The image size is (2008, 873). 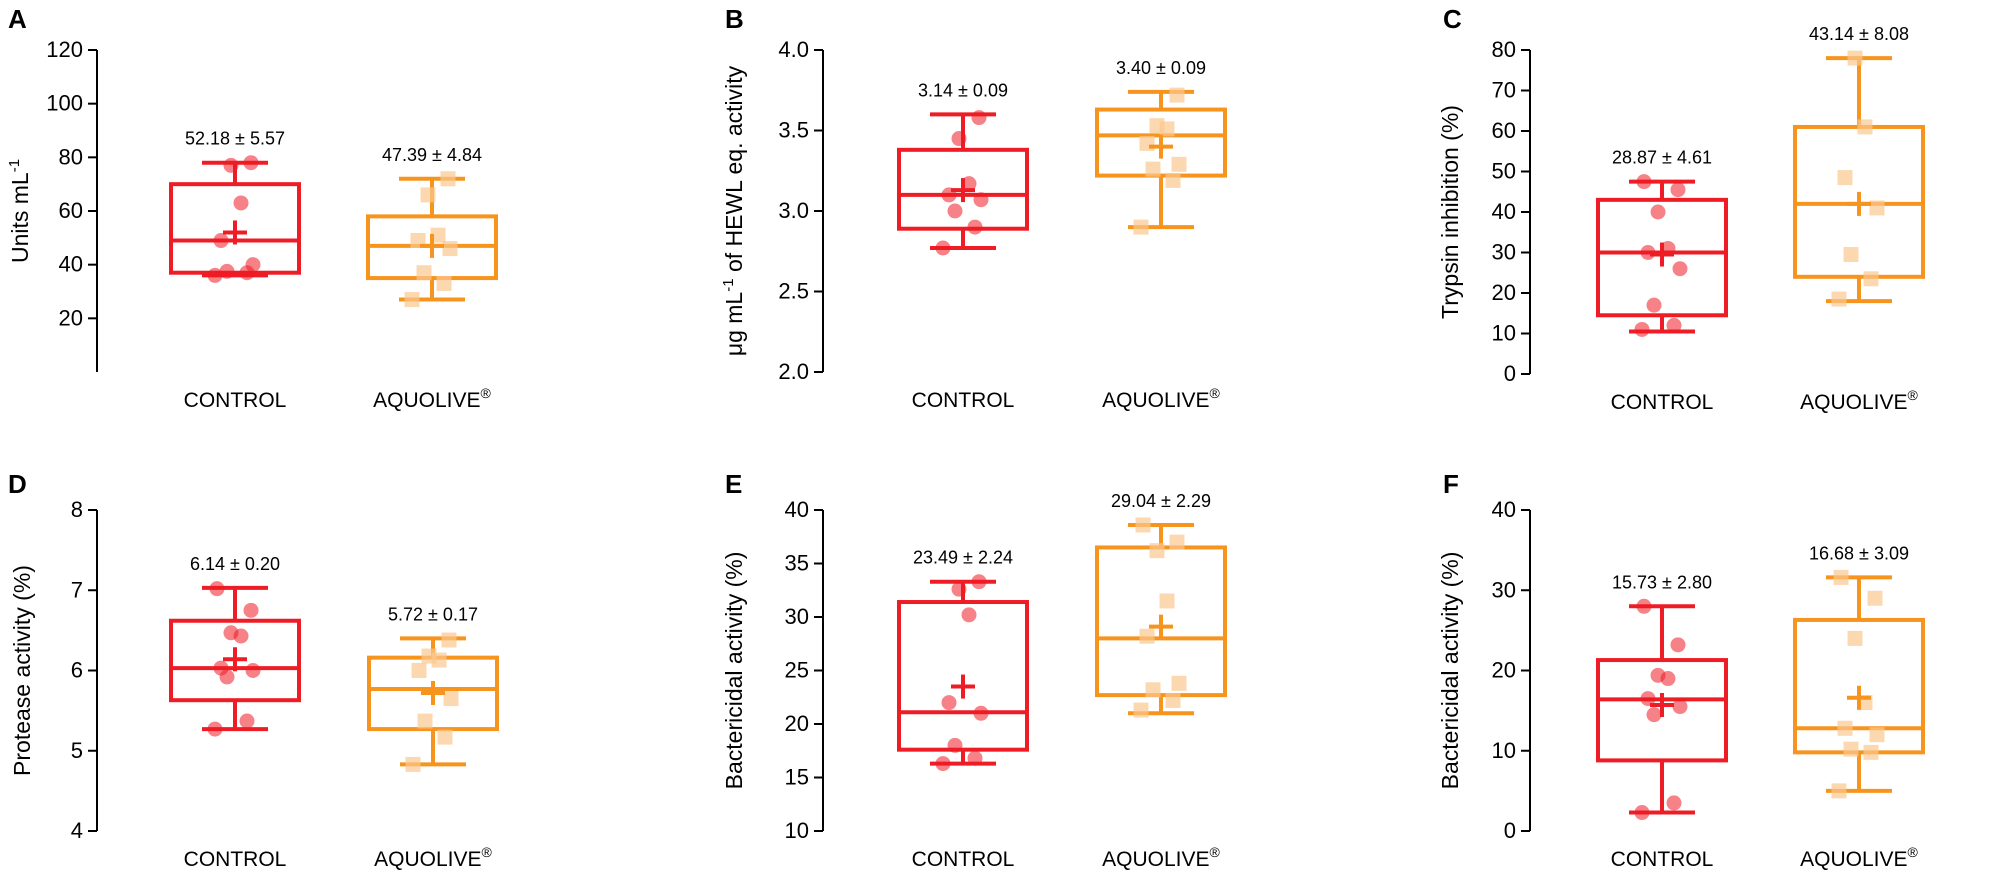 What do you see at coordinates (728, 284) in the screenshot?
I see `y-axis-label-sup: -1` at bounding box center [728, 284].